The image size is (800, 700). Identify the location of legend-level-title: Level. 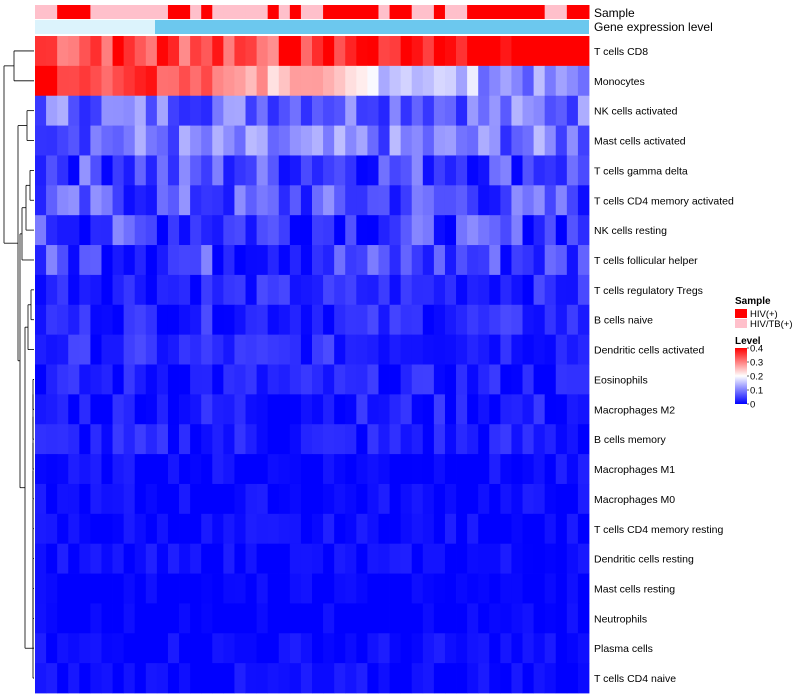
(748, 341).